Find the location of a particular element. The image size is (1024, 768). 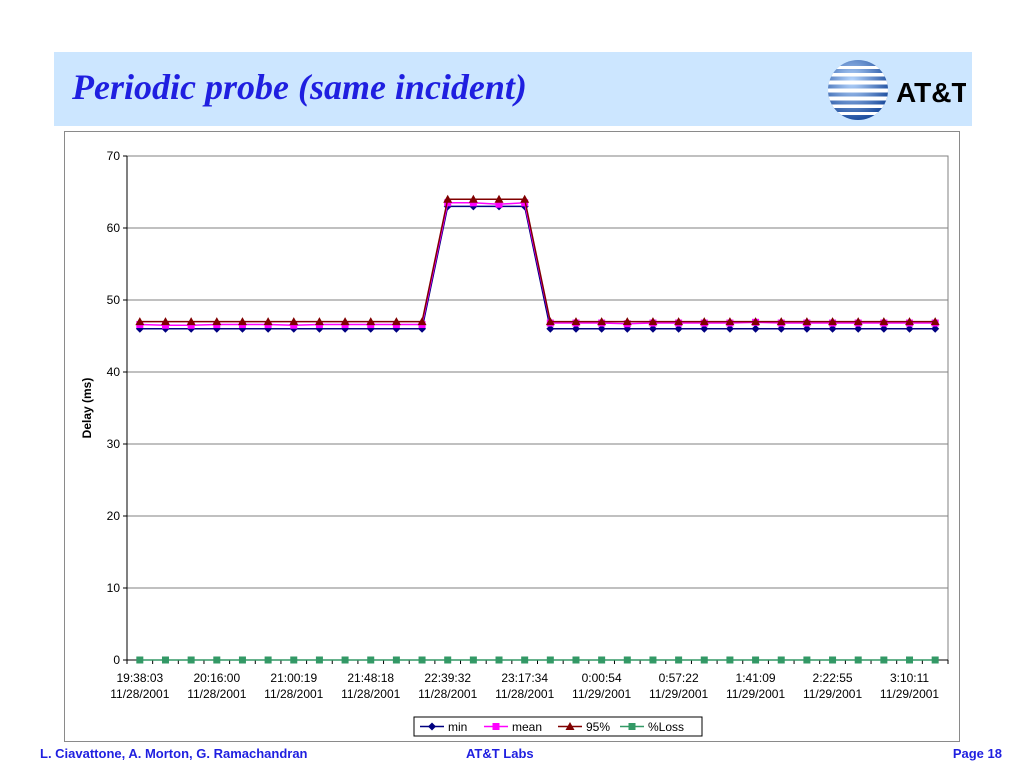

y-tick-label: 0 is located at coordinates (116, 660).